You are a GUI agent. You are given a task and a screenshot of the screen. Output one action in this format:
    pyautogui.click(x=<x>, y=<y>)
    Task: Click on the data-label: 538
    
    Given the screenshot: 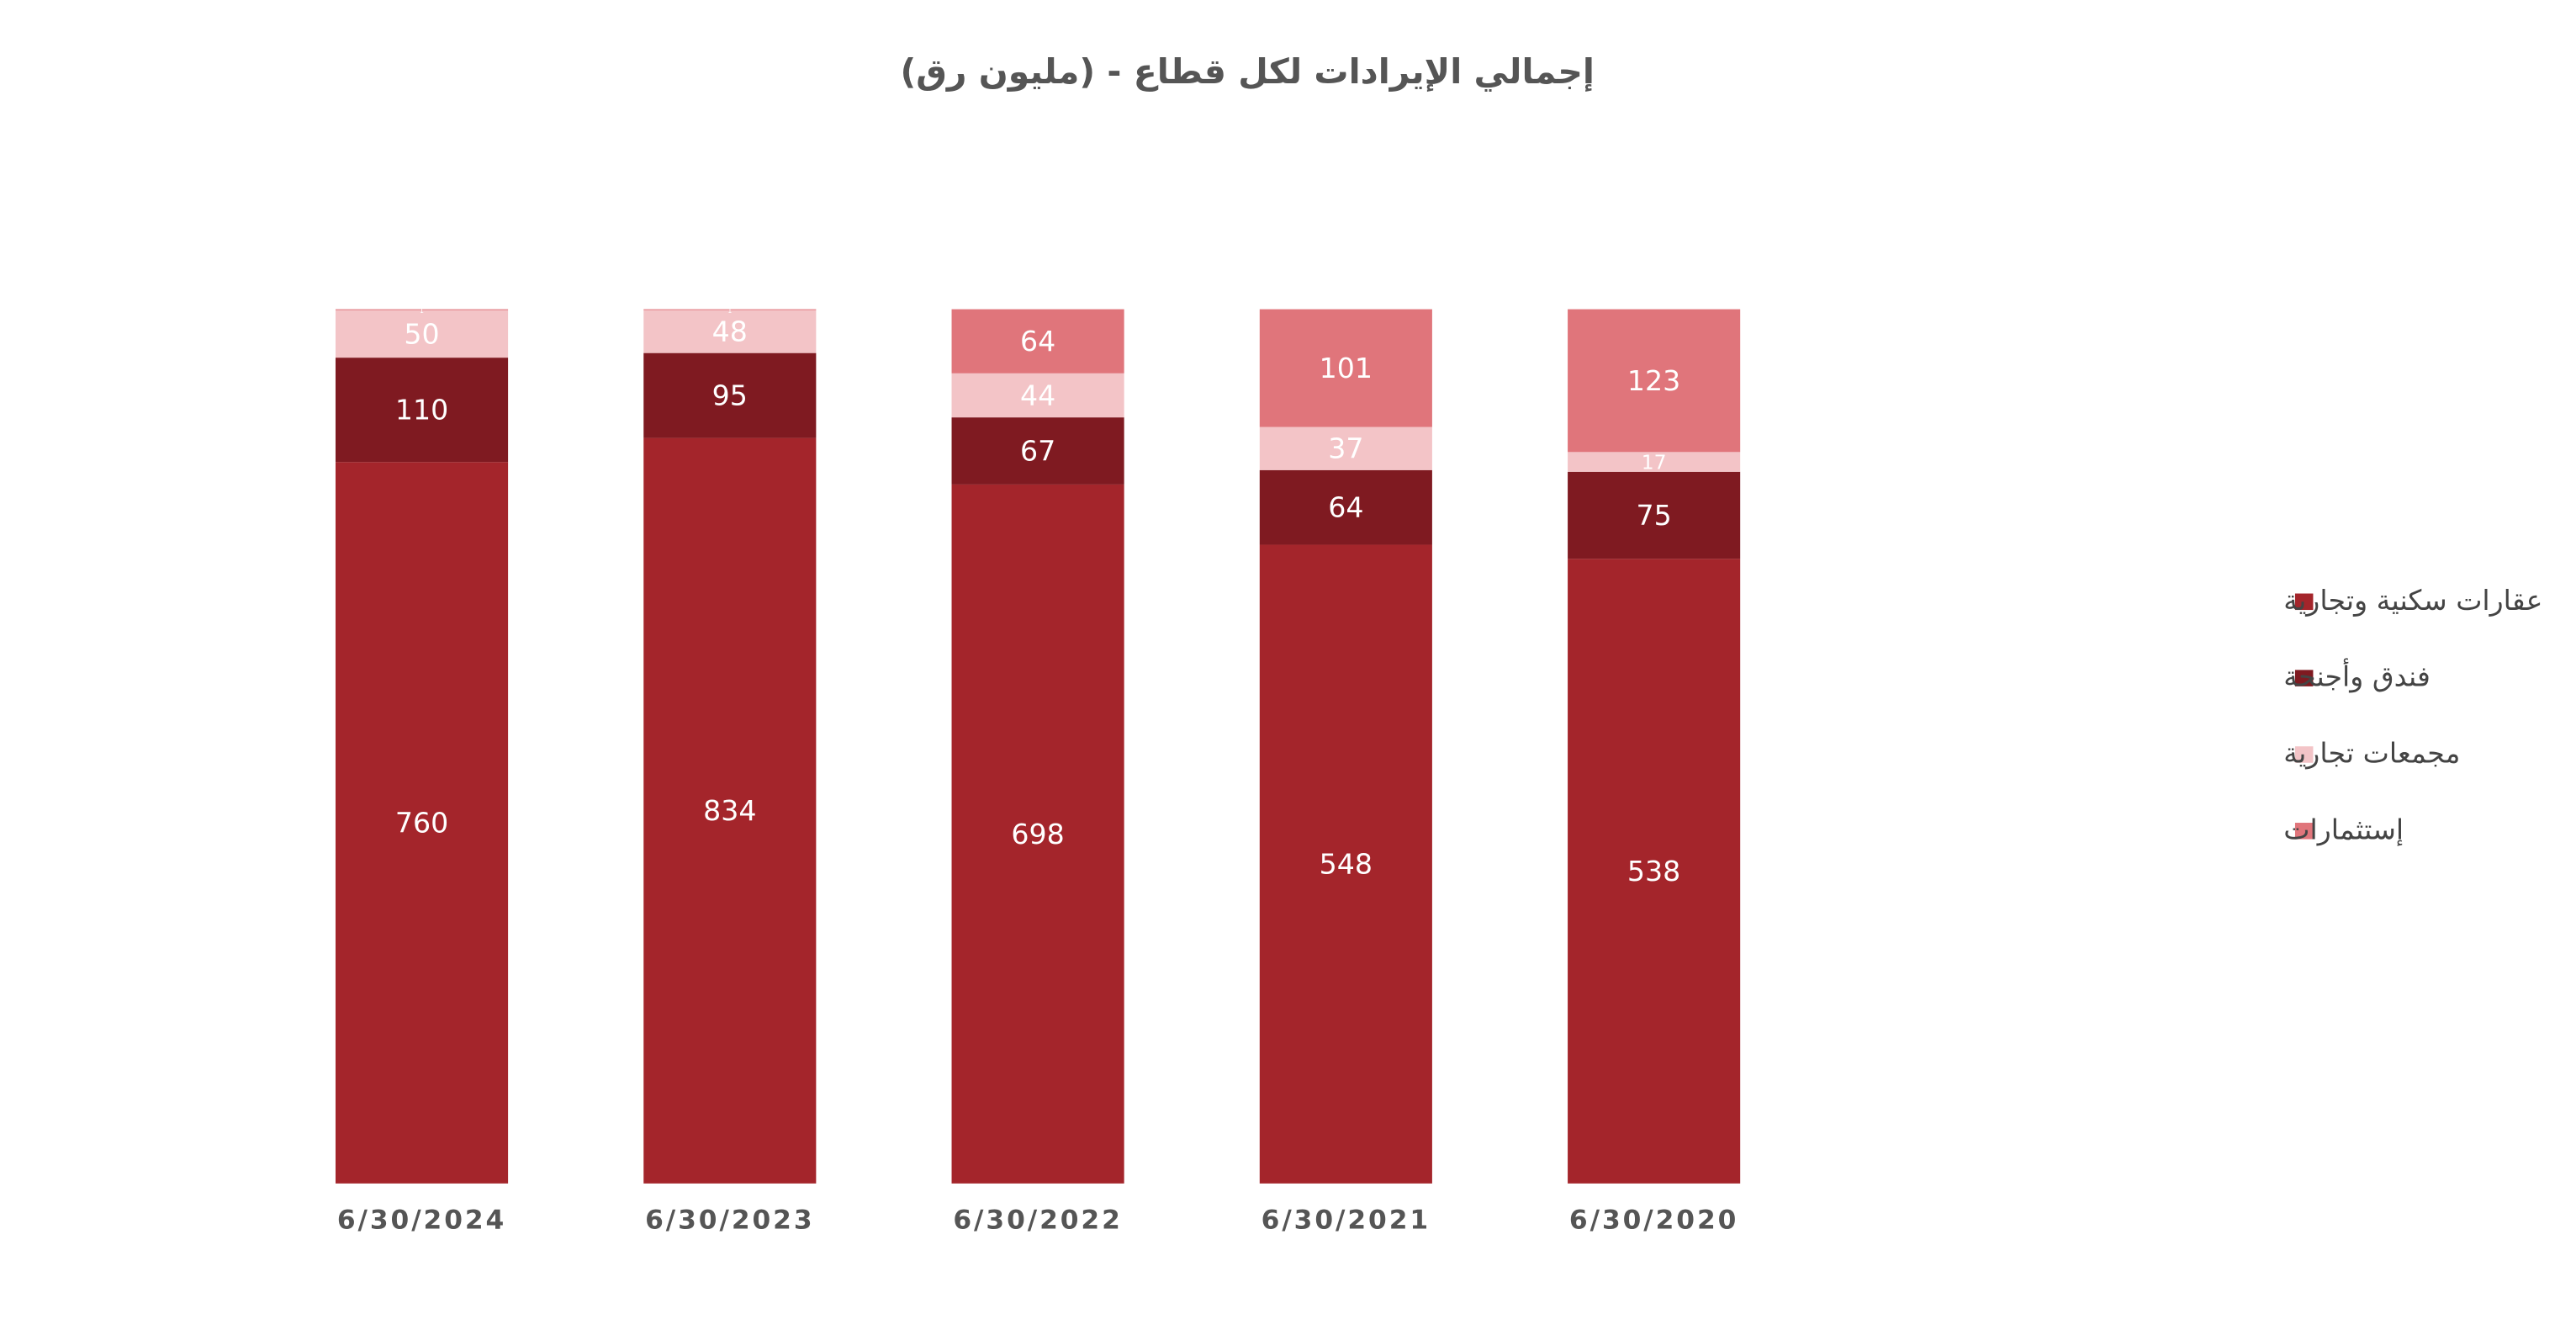 What is the action you would take?
    pyautogui.click(x=1653, y=871)
    